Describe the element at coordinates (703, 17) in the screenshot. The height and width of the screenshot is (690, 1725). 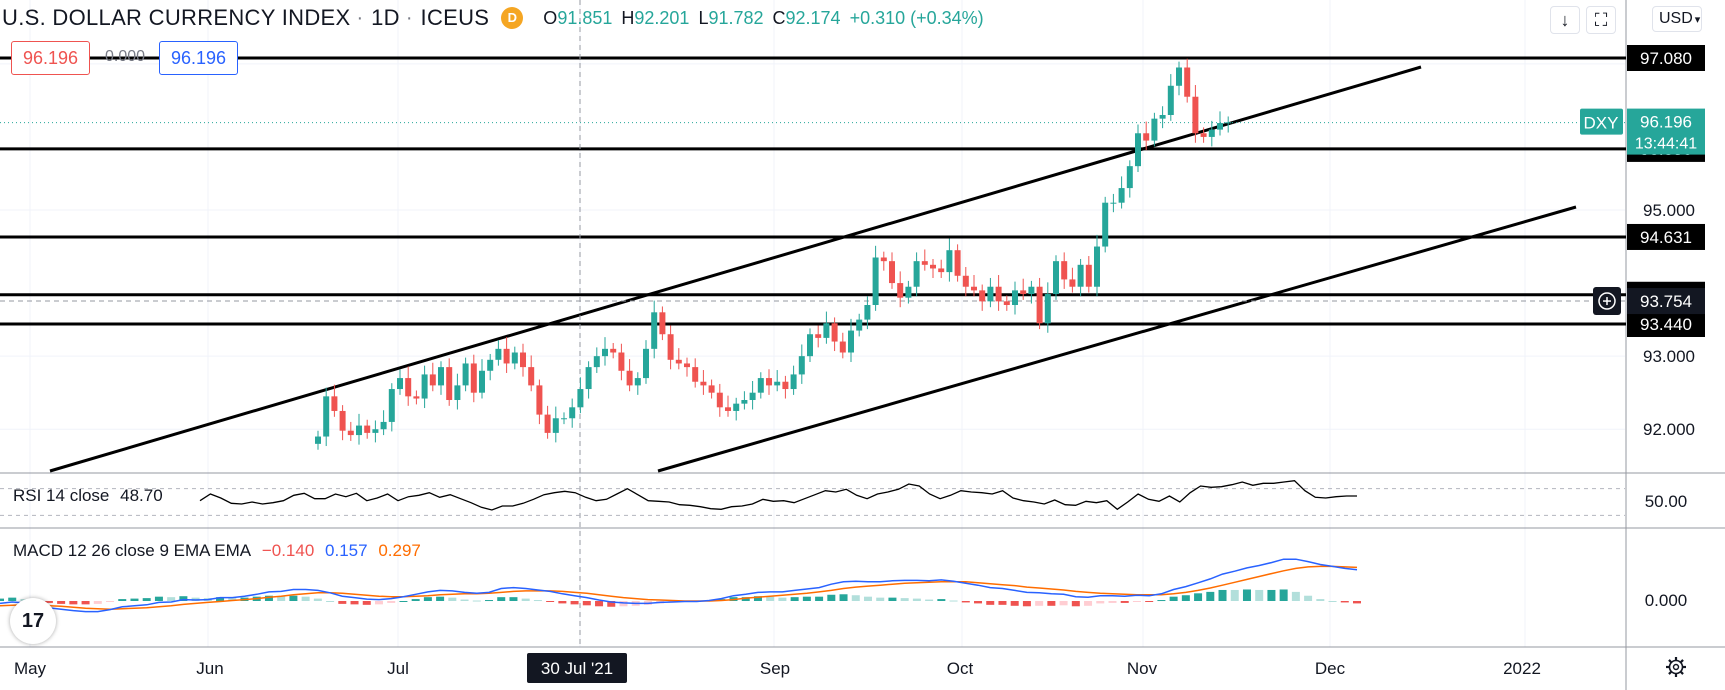
I see `ohlc-low-key: L` at that location.